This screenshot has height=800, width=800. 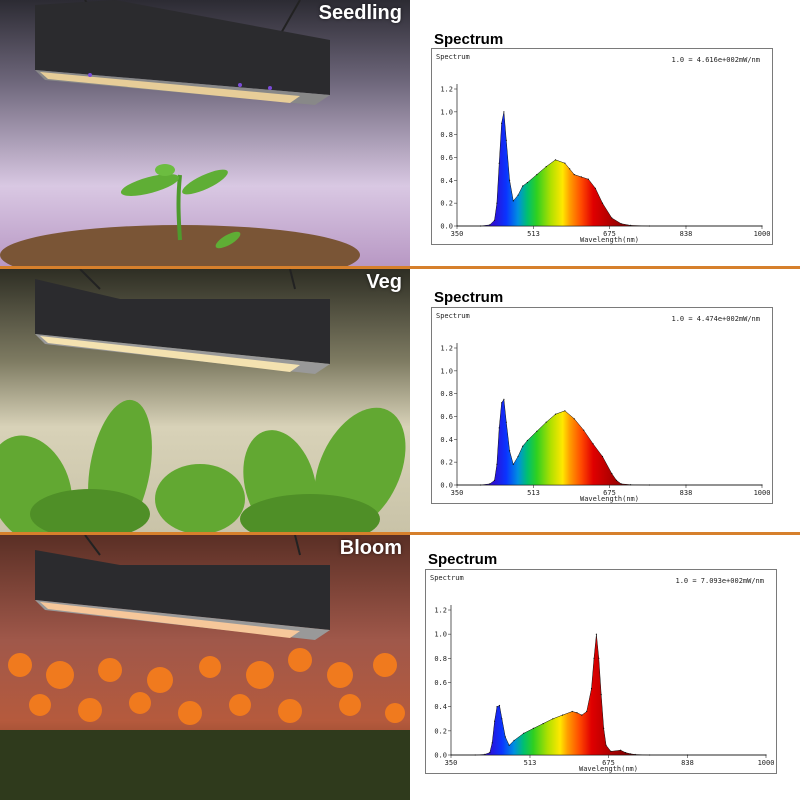 I want to click on x-tick-label: 350, so click(x=457, y=234).